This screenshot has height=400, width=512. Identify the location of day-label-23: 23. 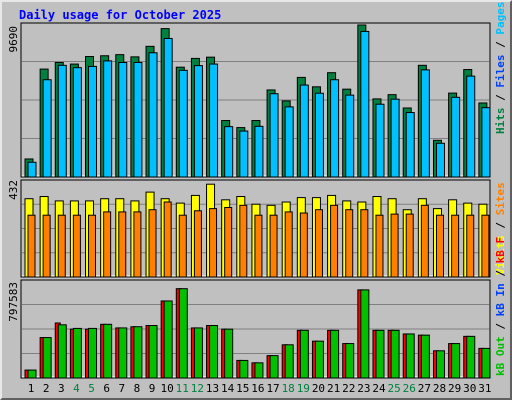
(363, 388).